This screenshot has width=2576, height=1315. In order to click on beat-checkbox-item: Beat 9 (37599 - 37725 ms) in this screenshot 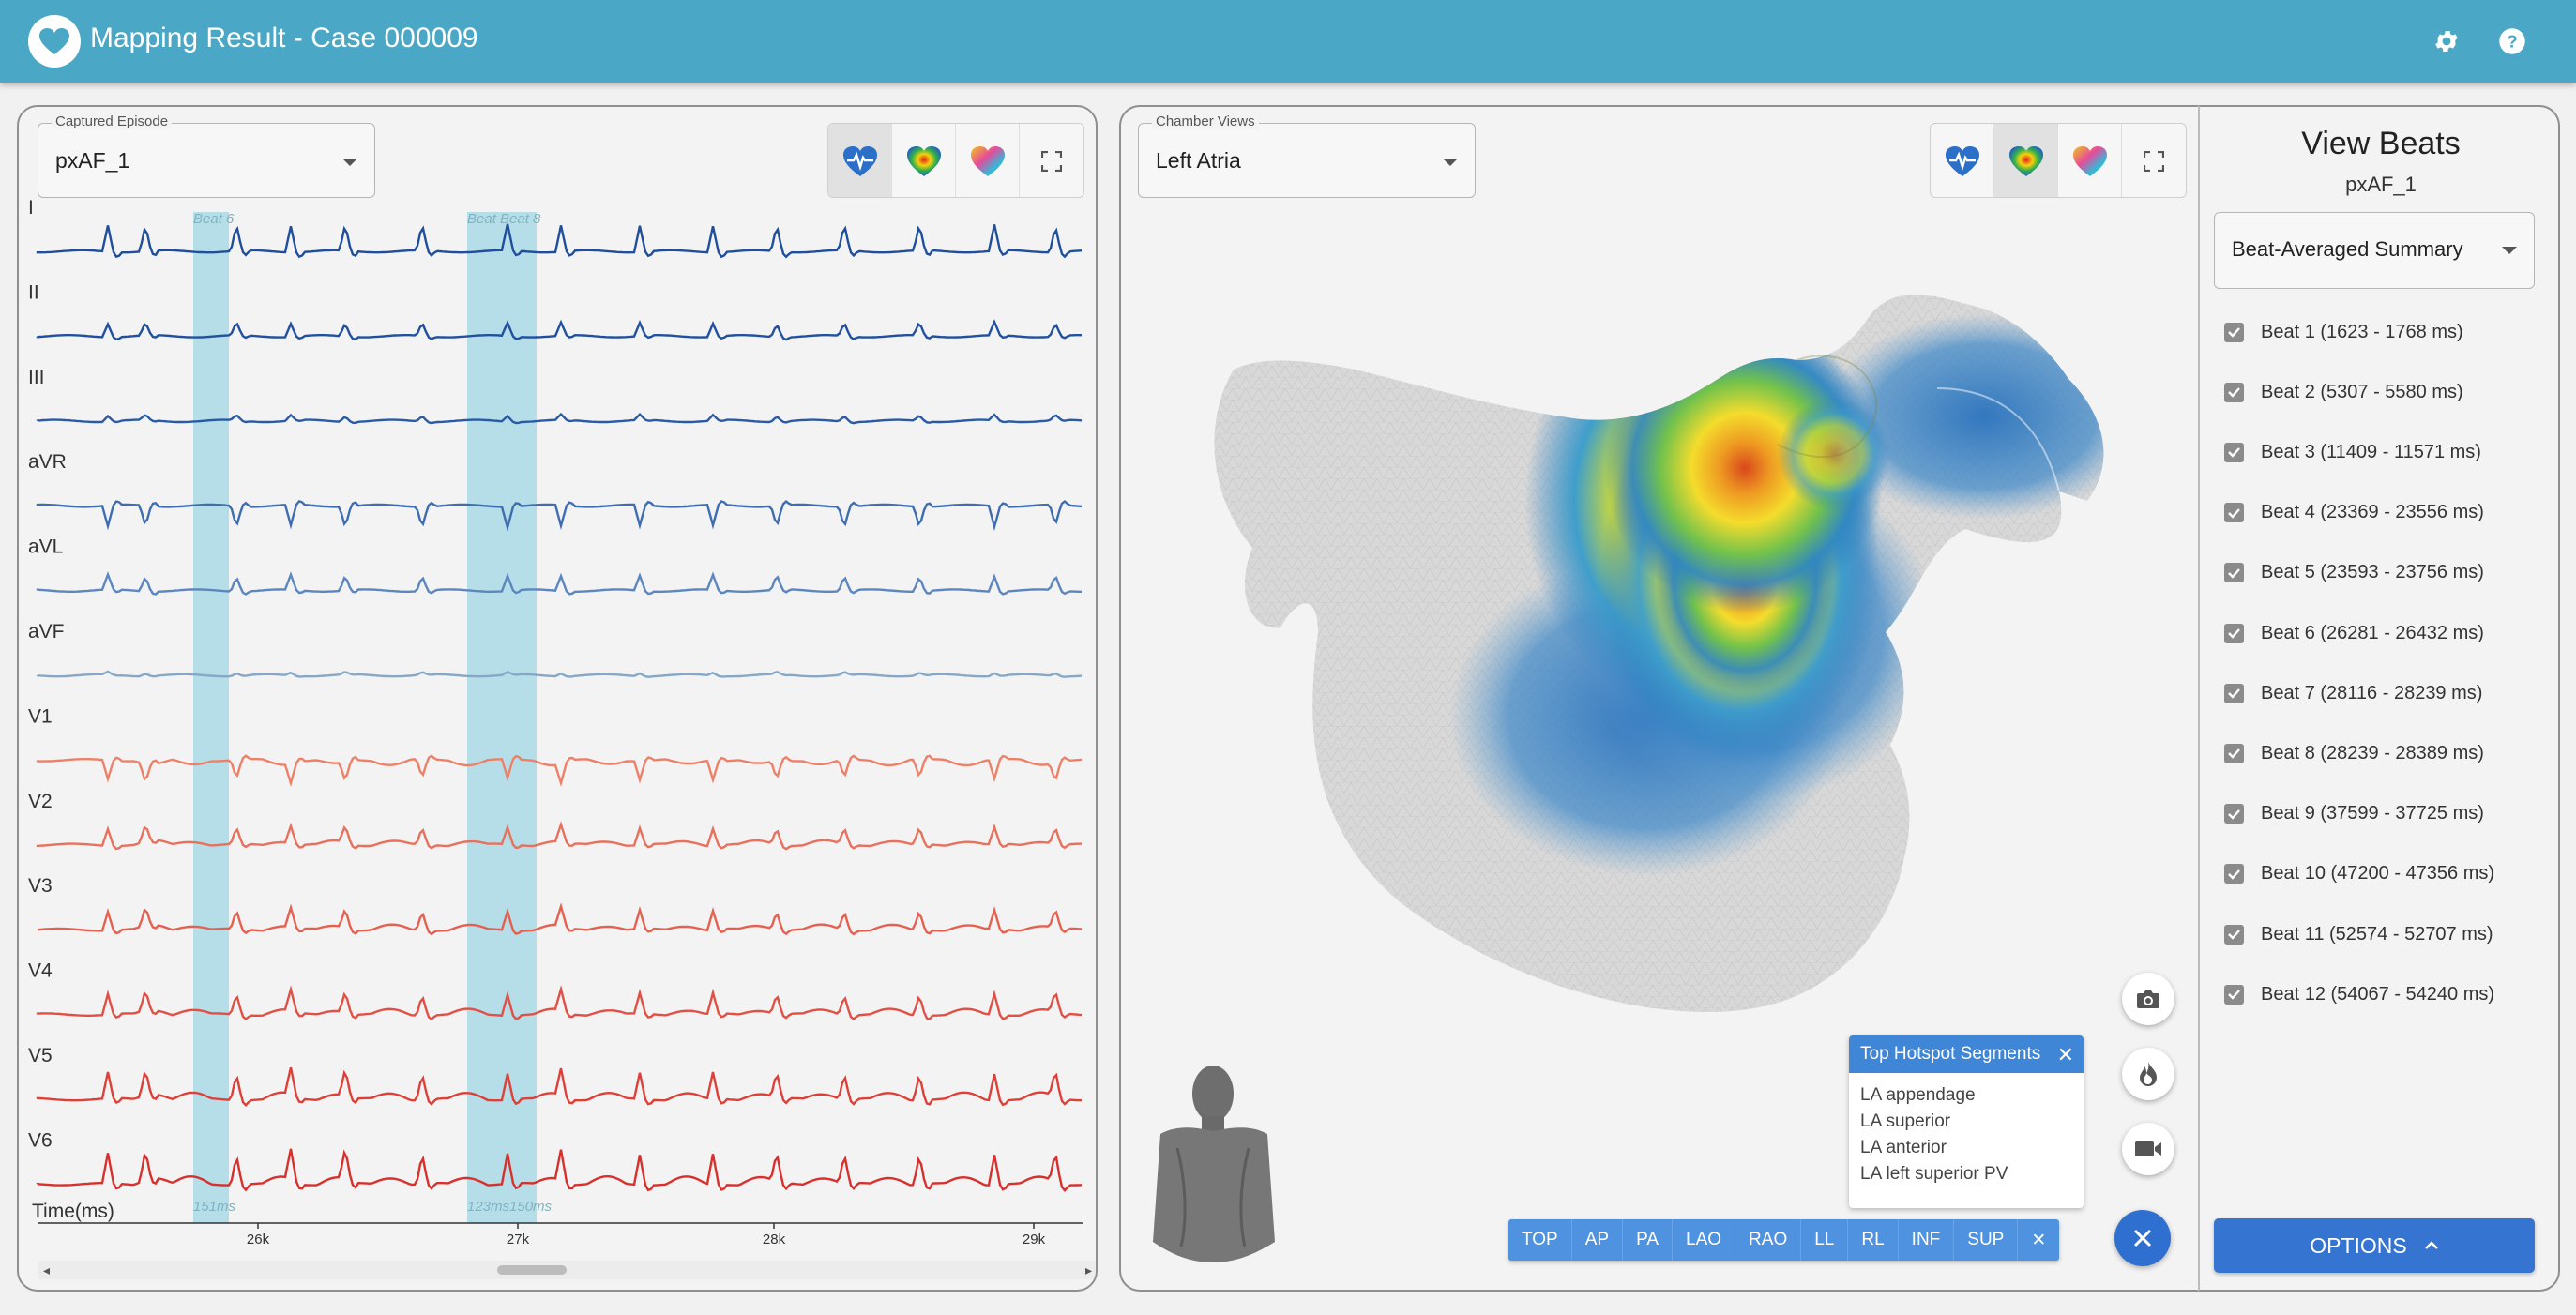, I will do `click(2354, 814)`.